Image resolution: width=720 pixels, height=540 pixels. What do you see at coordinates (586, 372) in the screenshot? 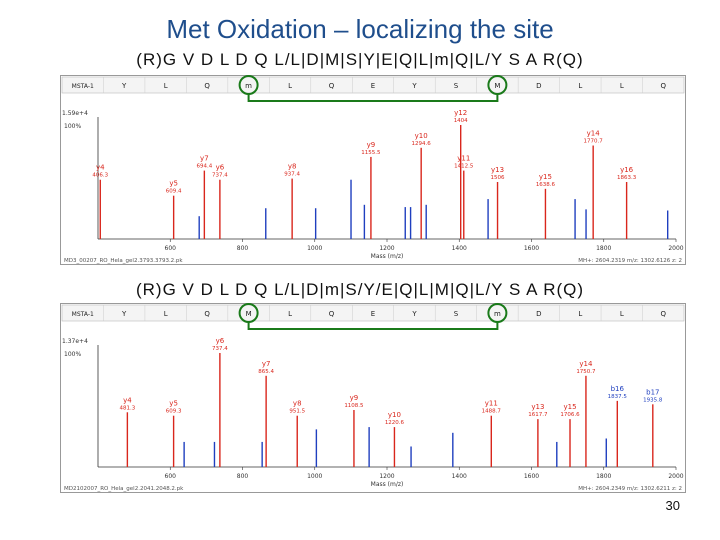
I see `peak-mass-label: 1750.7` at bounding box center [586, 372].